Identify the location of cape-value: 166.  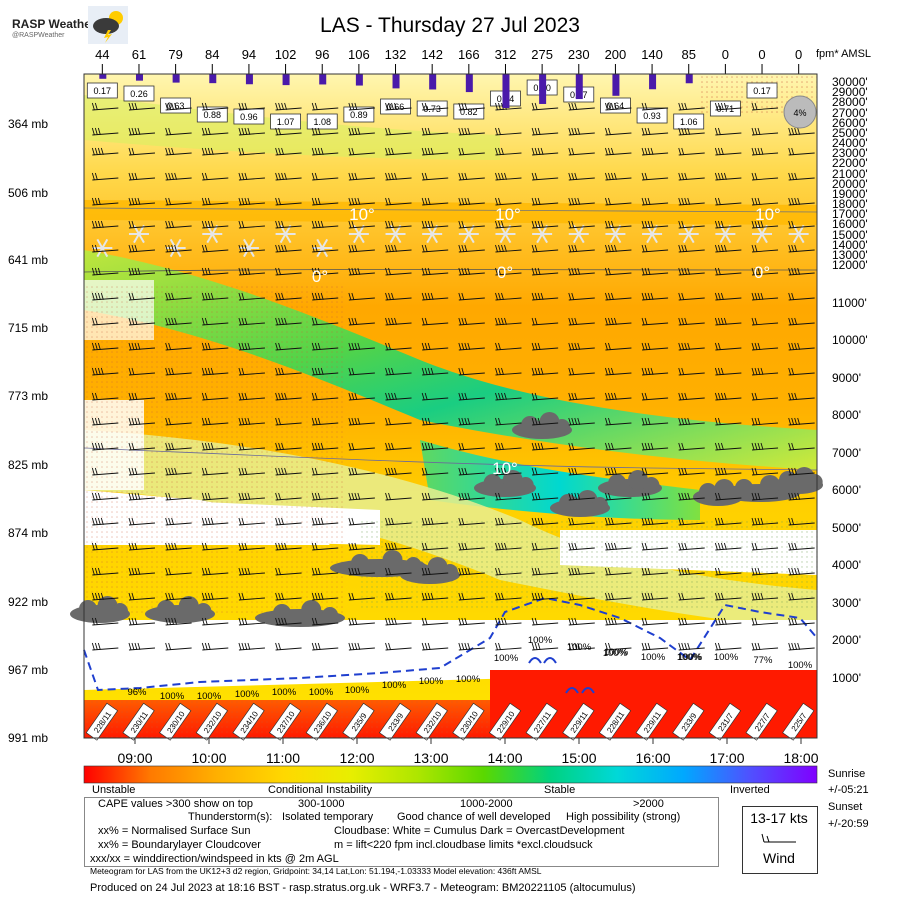
(468, 54).